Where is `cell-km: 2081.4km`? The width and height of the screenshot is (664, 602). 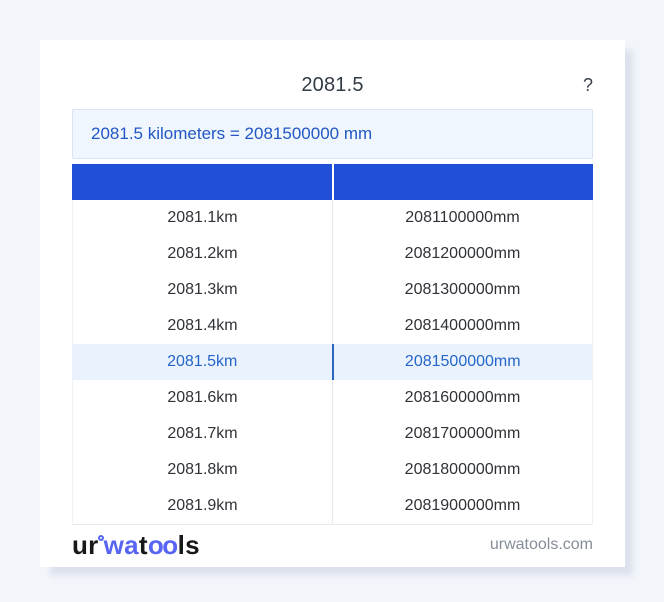
cell-km: 2081.4km is located at coordinates (203, 326).